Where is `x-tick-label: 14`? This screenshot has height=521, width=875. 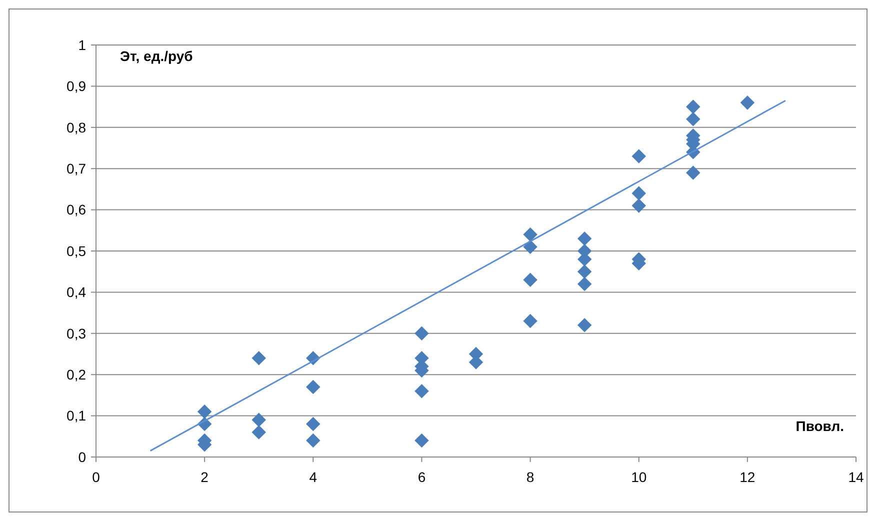 x-tick-label: 14 is located at coordinates (856, 477).